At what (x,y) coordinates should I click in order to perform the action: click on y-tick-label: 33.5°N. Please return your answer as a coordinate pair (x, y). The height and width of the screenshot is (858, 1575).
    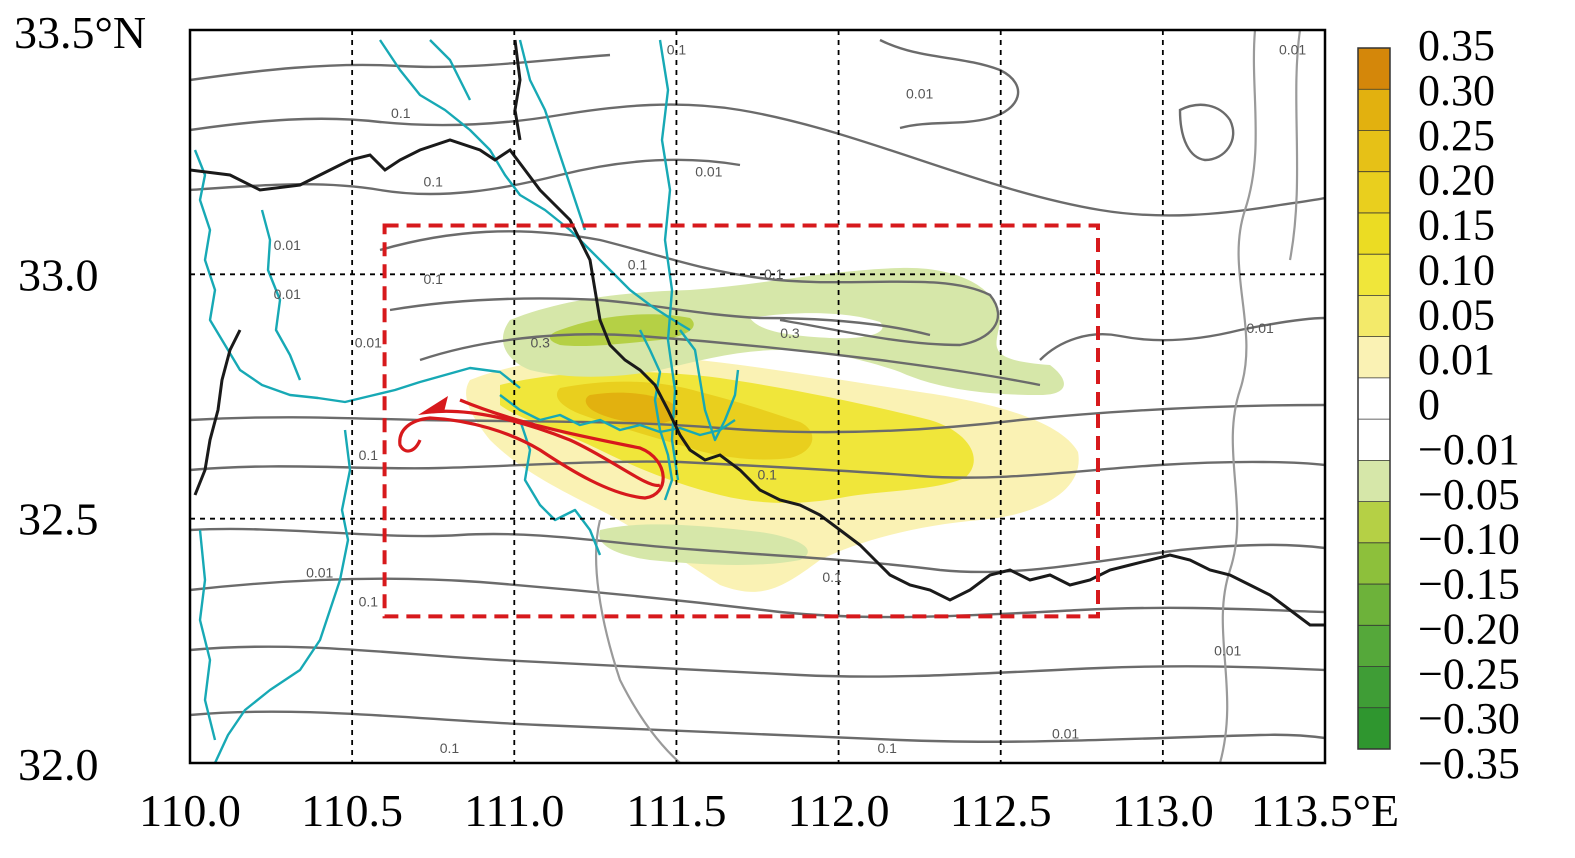
    Looking at the image, I should click on (80, 32).